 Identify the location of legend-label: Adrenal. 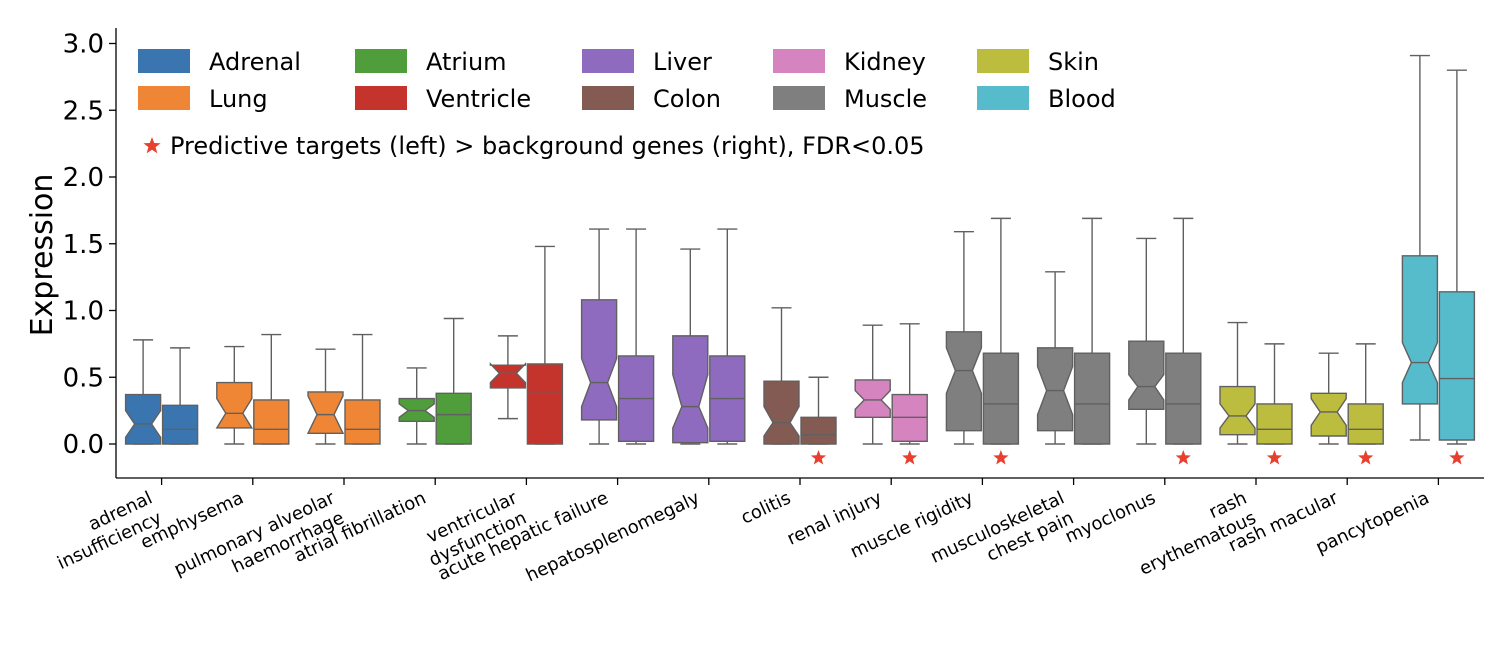
(255, 62).